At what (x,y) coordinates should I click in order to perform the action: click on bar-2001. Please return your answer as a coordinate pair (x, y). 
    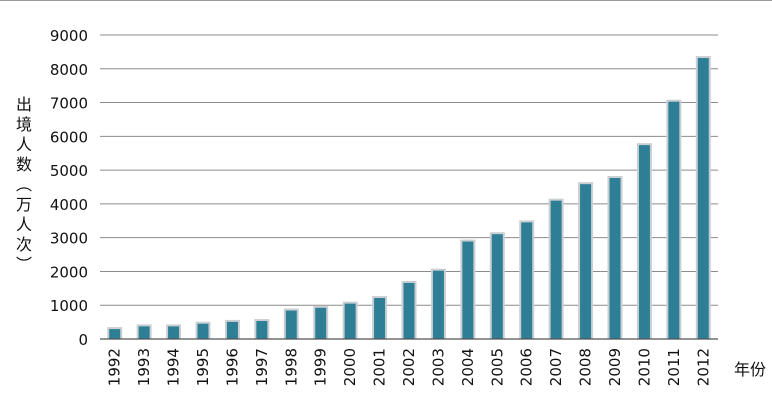
    Looking at the image, I should click on (380, 318).